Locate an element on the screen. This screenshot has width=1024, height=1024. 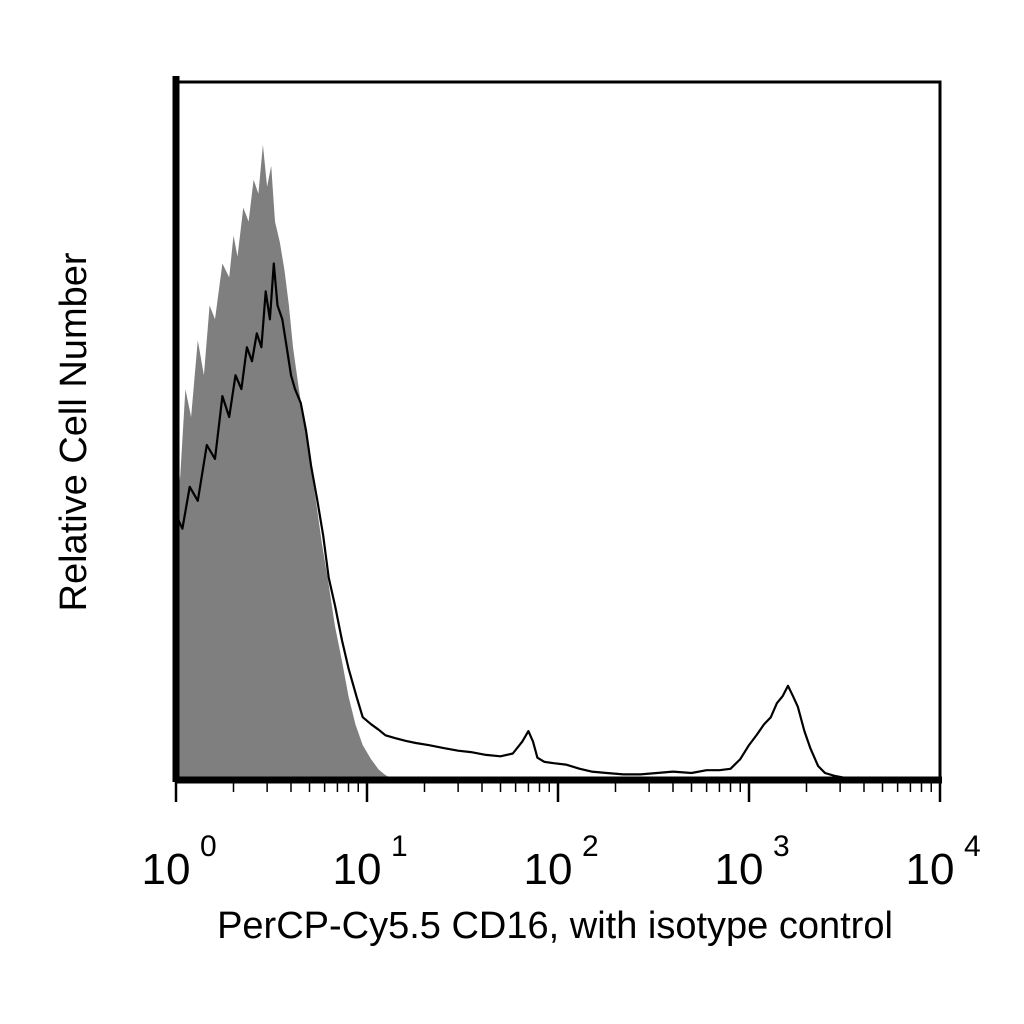
x-tick-label: 10 1 is located at coordinates (370, 862).